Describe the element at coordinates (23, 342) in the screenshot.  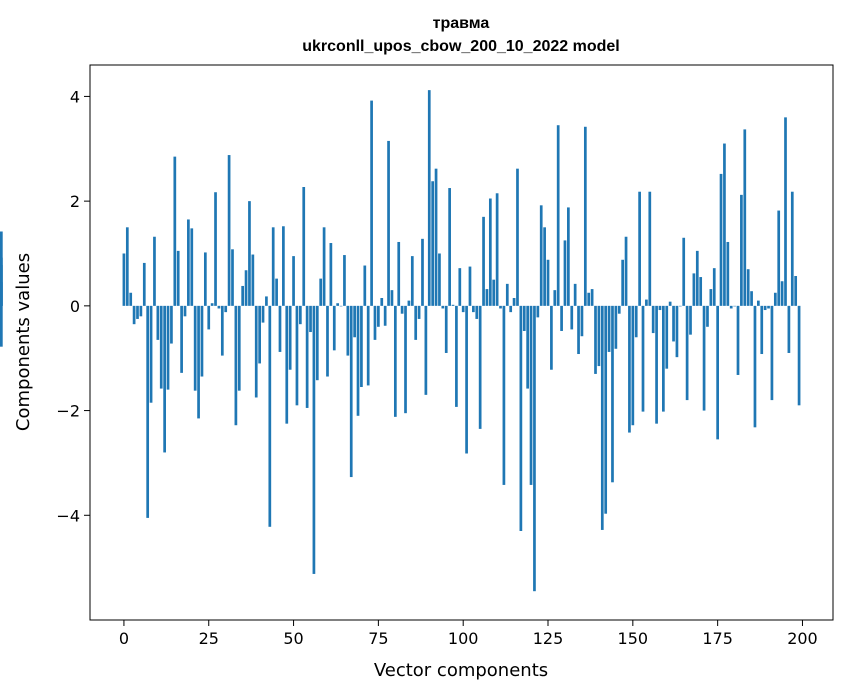
I see `y-axis-label: Components values` at that location.